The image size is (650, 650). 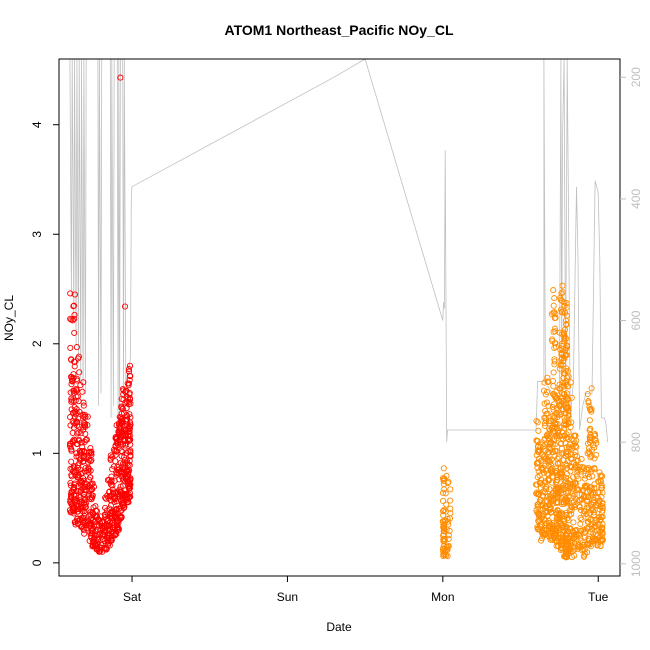 What do you see at coordinates (9, 318) in the screenshot?
I see `y-axis-label: NOy_CL` at bounding box center [9, 318].